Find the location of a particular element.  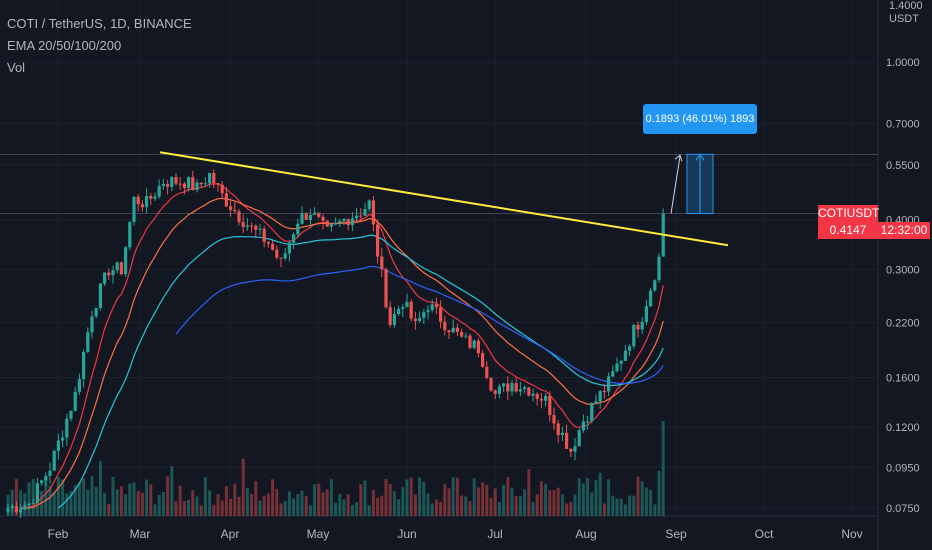

price-tick-label: 0.1200 is located at coordinates (903, 428).